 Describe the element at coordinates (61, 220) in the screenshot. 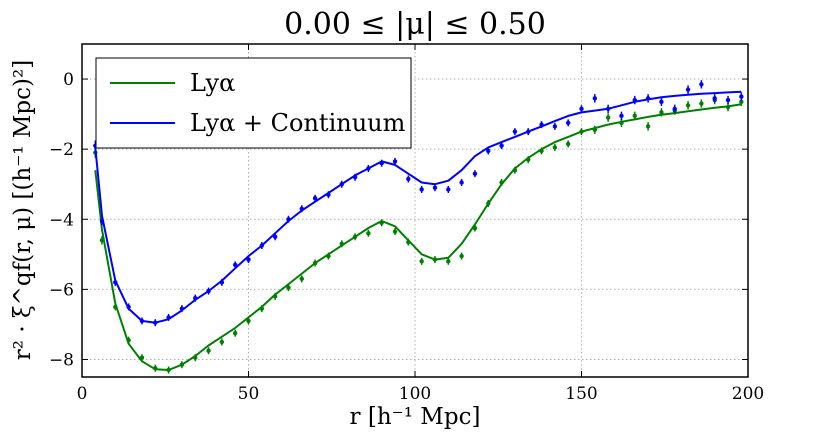

I see `y-tick-label: −4` at that location.